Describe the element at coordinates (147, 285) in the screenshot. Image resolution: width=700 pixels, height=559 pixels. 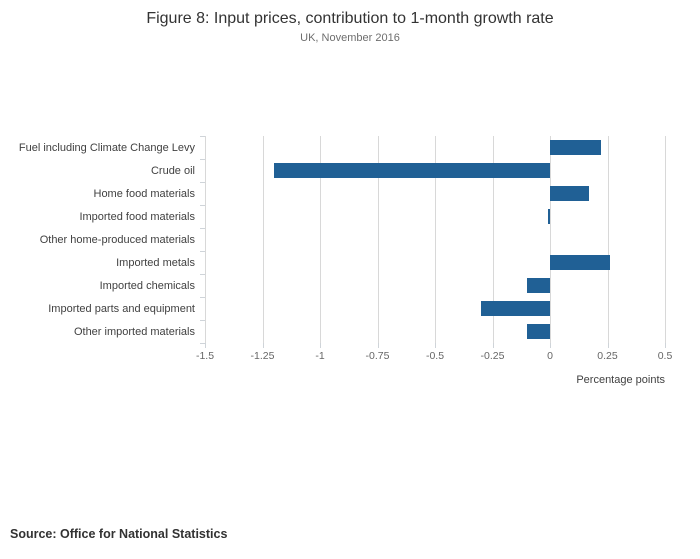
I see `category-label: Imported chemicals` at that location.